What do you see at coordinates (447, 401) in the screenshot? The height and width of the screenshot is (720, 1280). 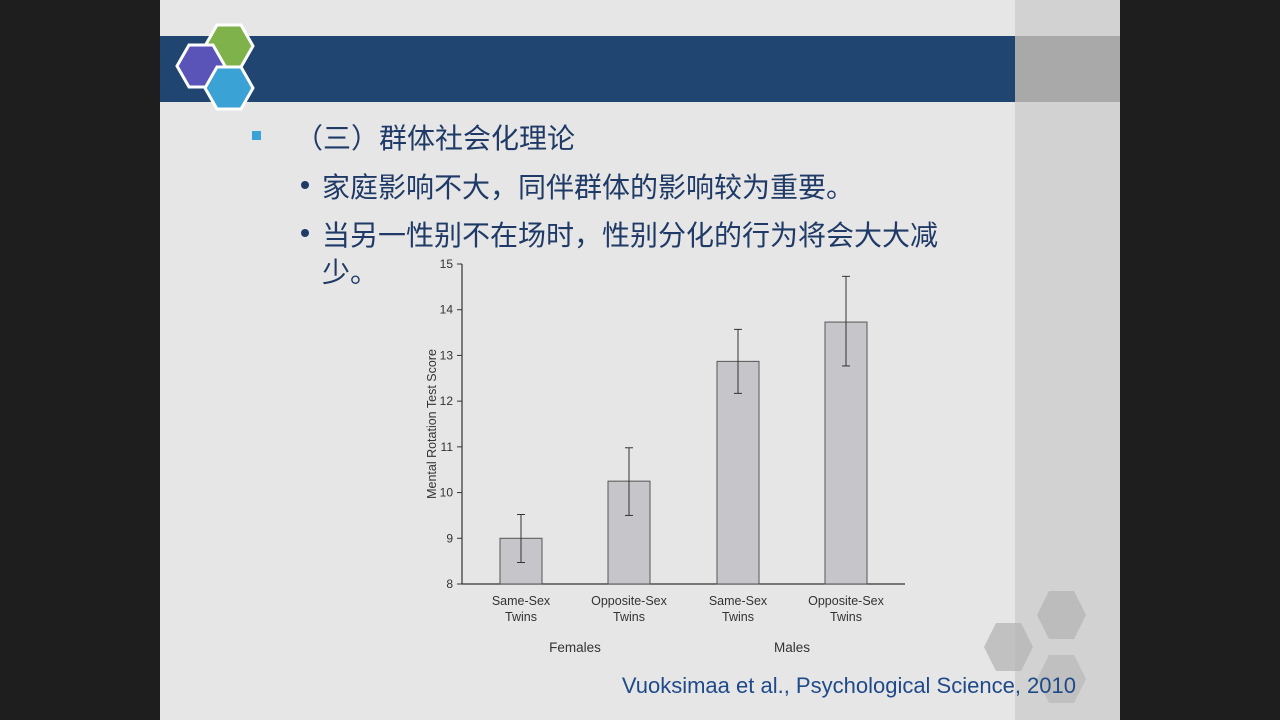 I see `y-tick-label: 12` at bounding box center [447, 401].